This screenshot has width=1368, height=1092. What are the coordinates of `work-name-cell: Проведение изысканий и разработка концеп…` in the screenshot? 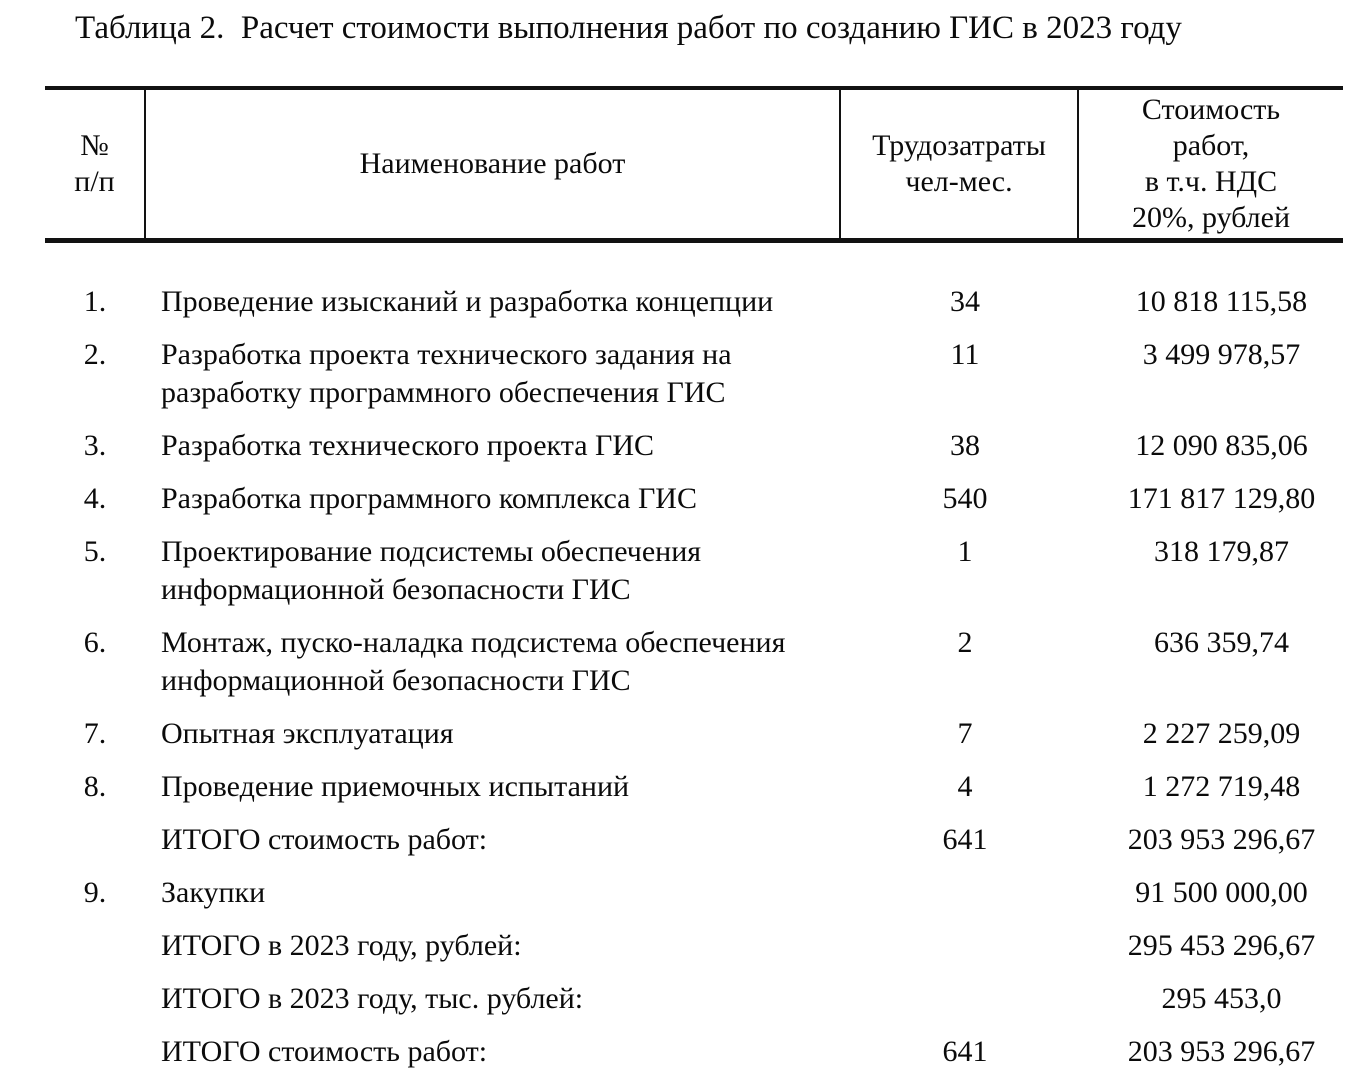 It's located at (467, 301).